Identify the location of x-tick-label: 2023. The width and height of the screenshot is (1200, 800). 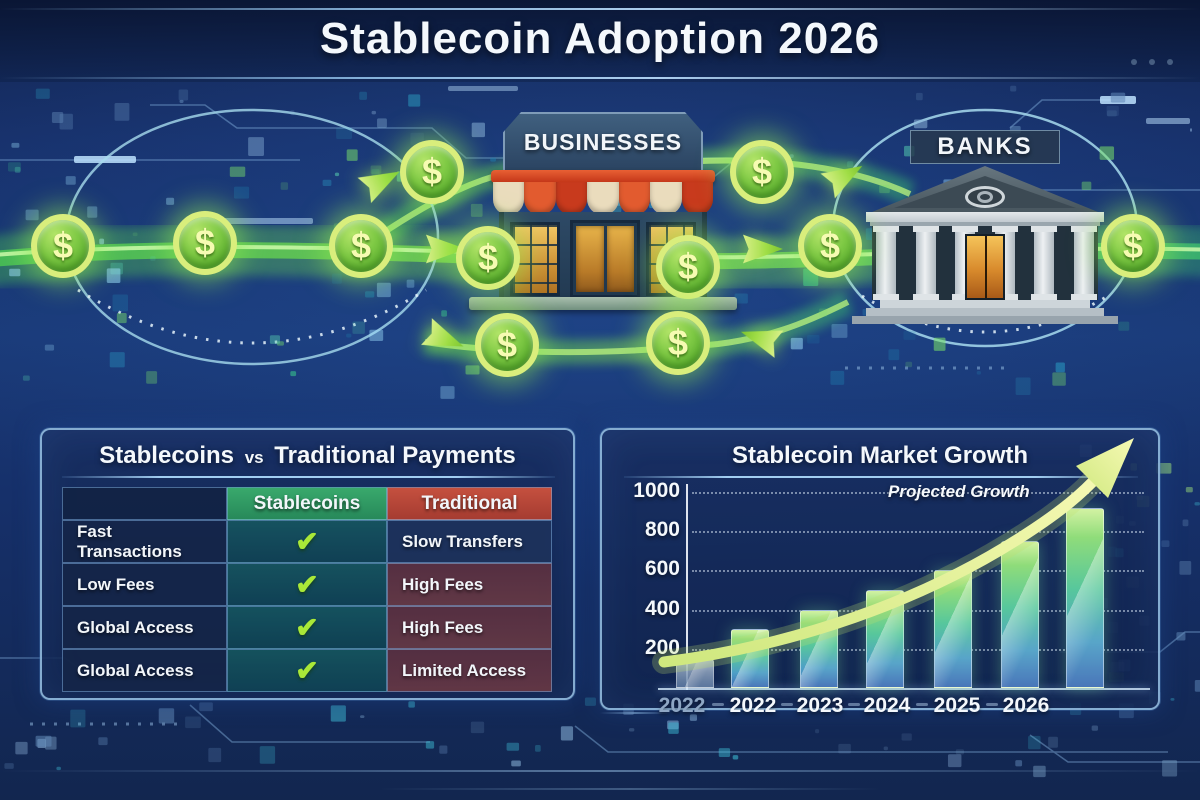
(820, 705).